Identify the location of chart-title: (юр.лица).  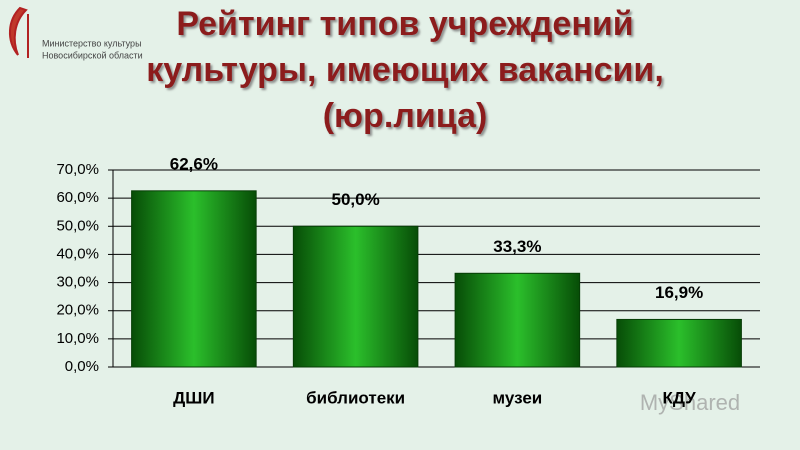
(405, 116).